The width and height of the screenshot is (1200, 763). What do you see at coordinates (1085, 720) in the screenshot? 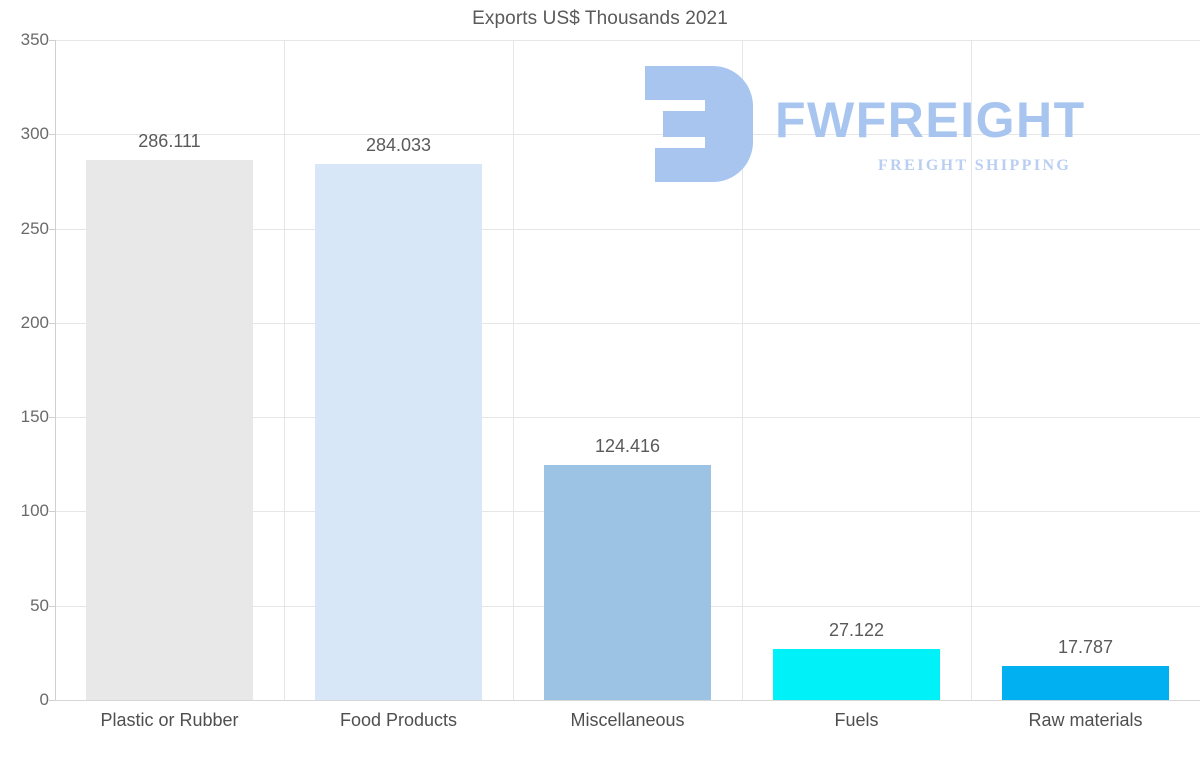
I see `x-axis-category-label: Raw materials` at bounding box center [1085, 720].